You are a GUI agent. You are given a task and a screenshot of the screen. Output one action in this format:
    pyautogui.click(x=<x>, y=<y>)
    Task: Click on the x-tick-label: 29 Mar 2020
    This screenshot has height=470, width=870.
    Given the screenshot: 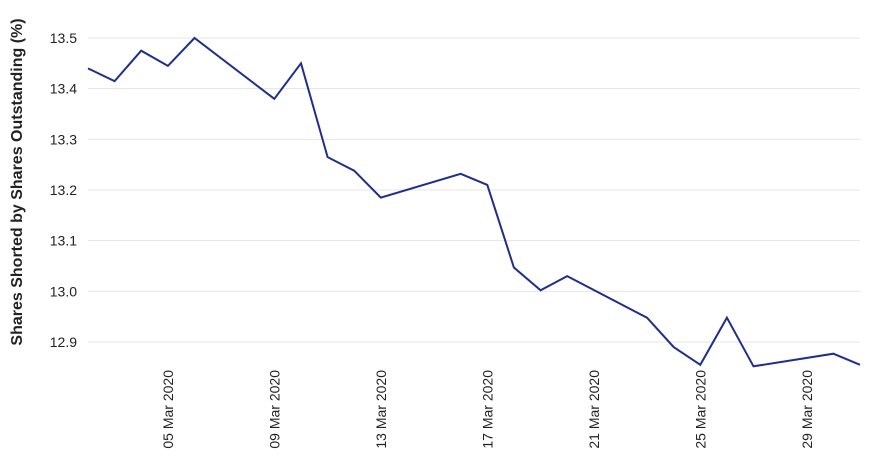 What is the action you would take?
    pyautogui.click(x=807, y=409)
    